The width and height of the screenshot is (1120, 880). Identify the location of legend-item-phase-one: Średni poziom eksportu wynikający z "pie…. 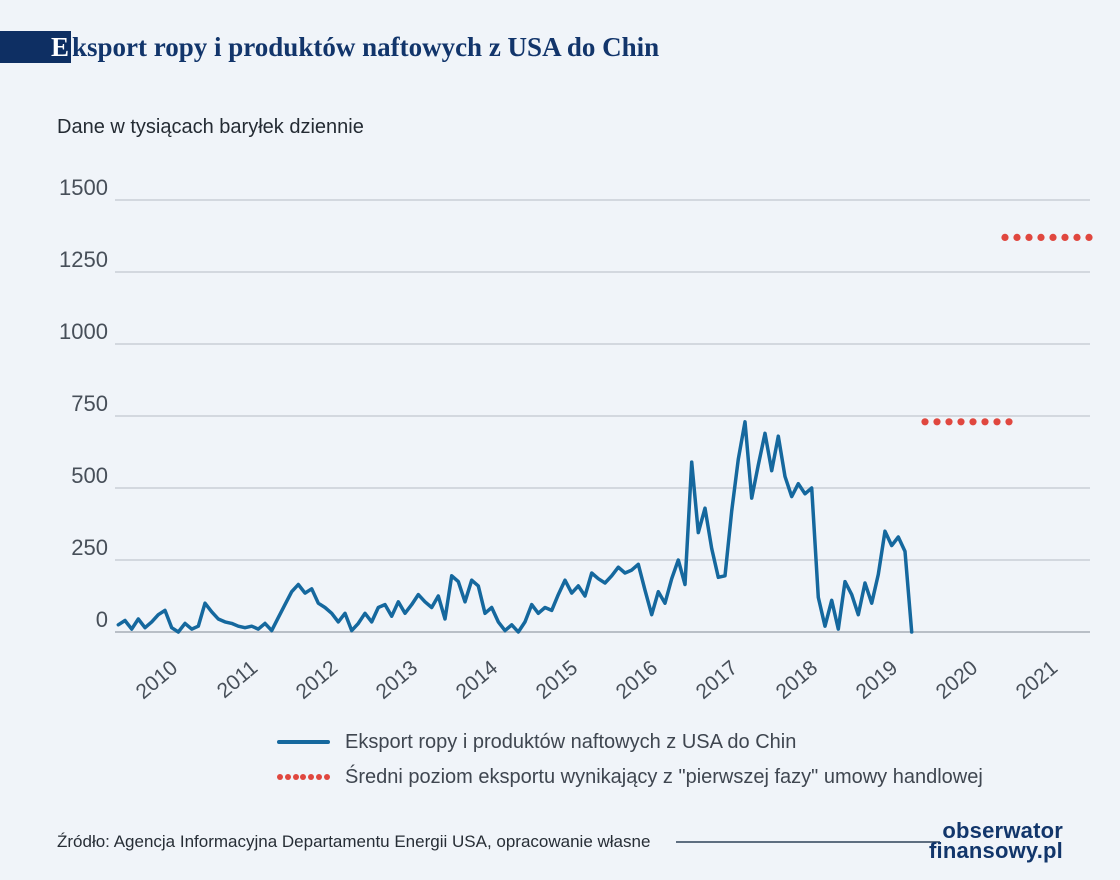
(630, 777).